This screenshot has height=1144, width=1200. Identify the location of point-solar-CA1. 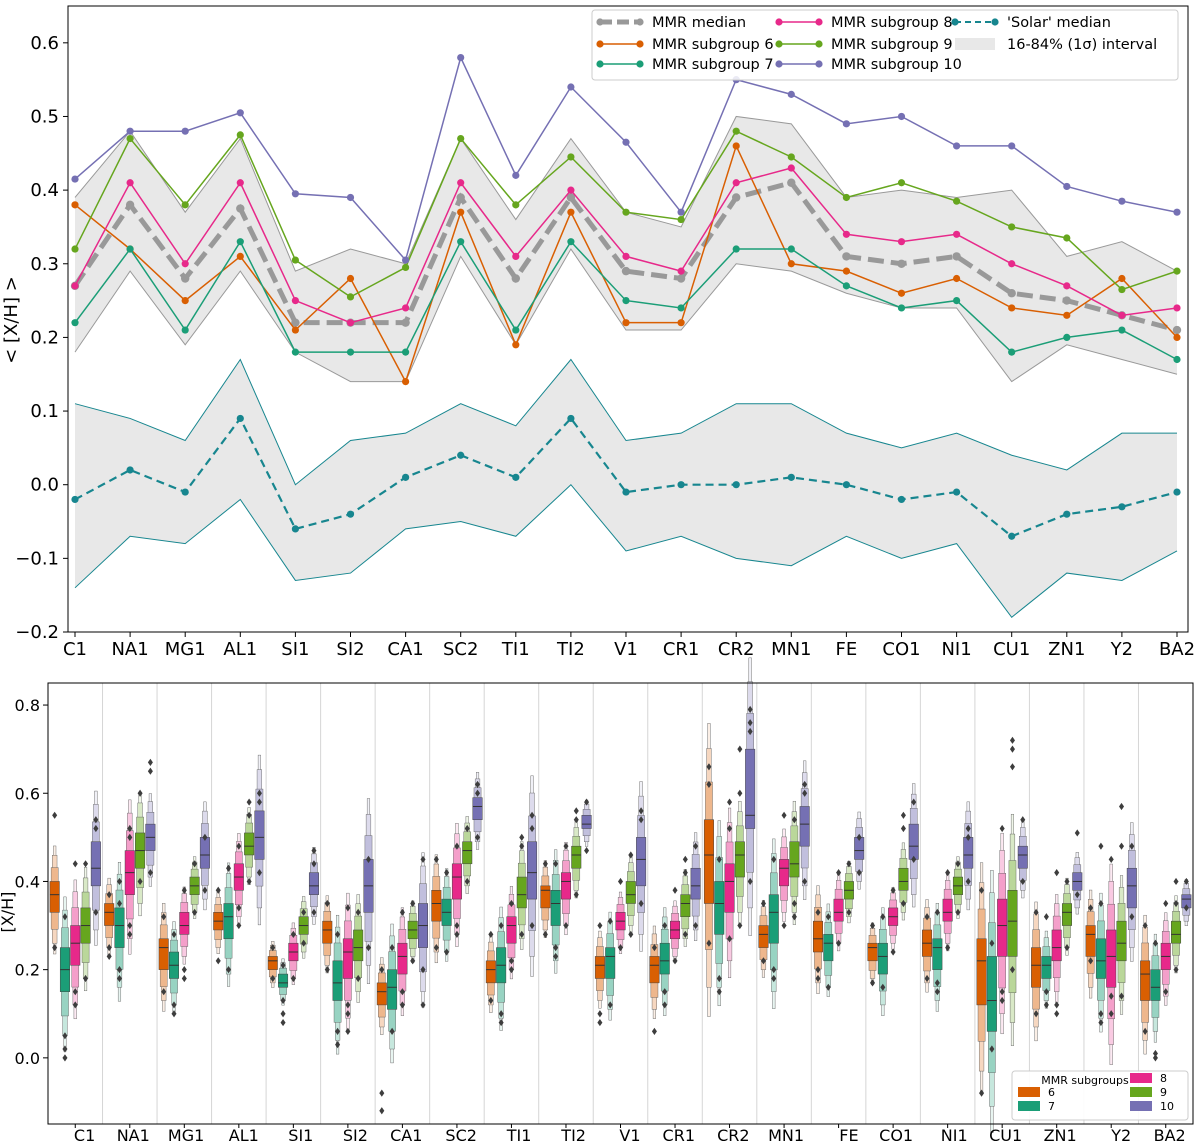
(406, 477).